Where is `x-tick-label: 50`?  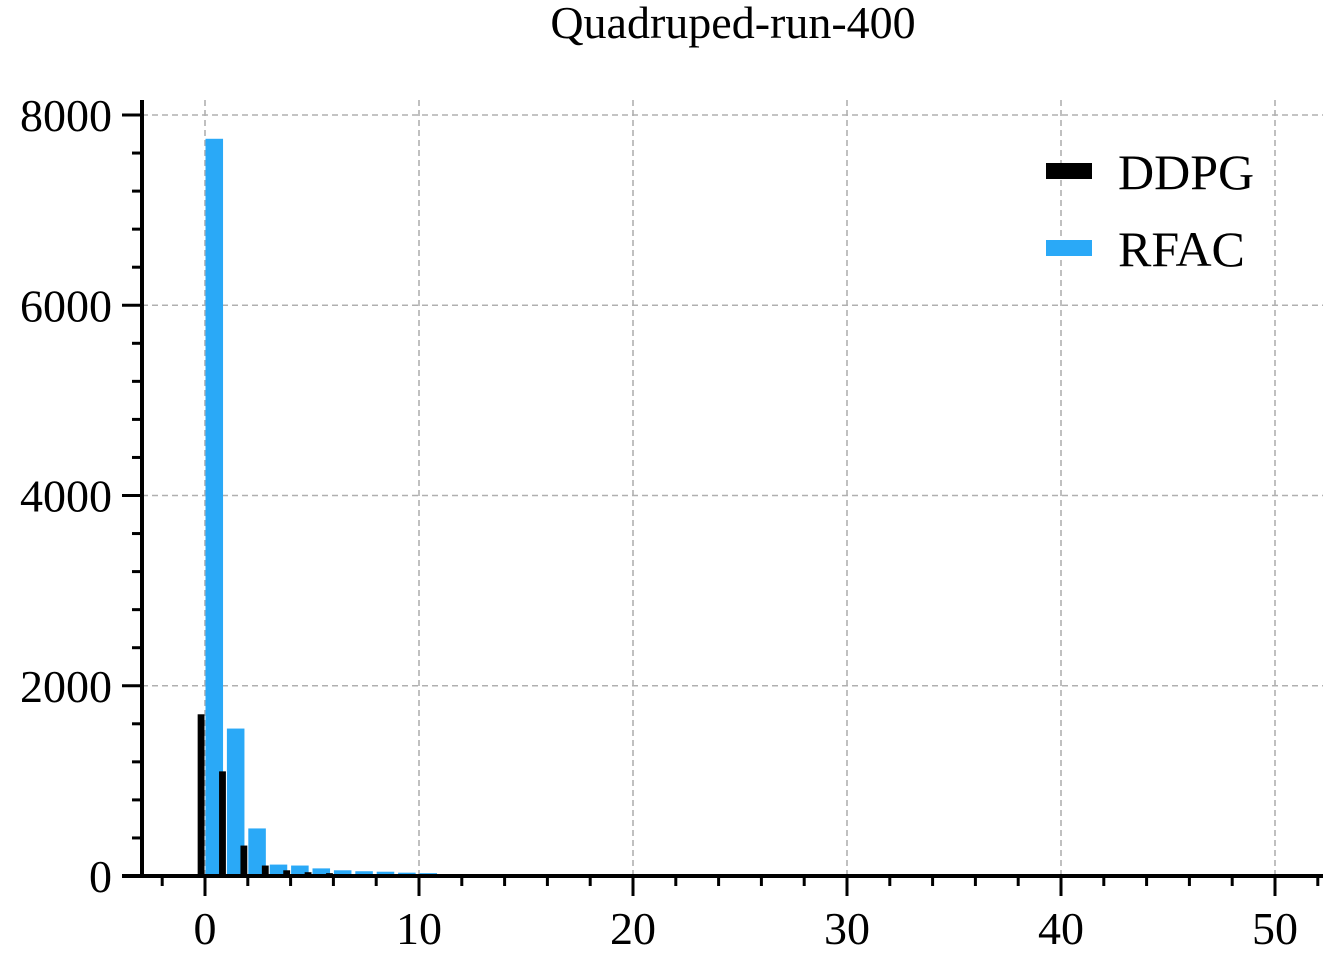 x-tick-label: 50 is located at coordinates (1275, 928).